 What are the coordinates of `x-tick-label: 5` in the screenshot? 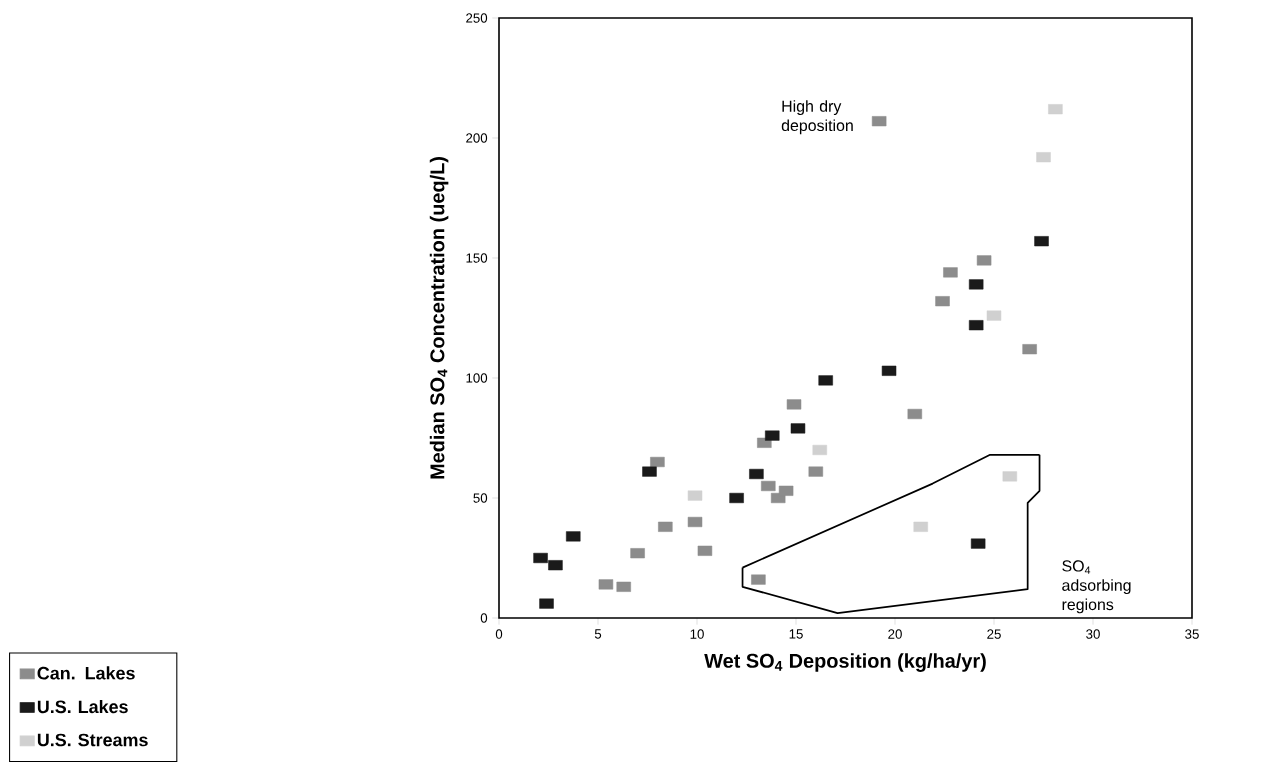 It's located at (598, 634).